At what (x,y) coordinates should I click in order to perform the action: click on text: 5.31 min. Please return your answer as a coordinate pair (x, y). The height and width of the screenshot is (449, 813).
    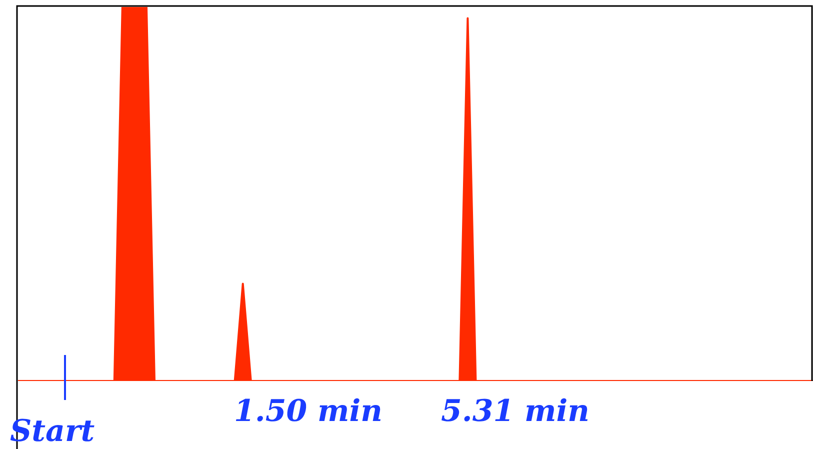
    Looking at the image, I should click on (515, 411).